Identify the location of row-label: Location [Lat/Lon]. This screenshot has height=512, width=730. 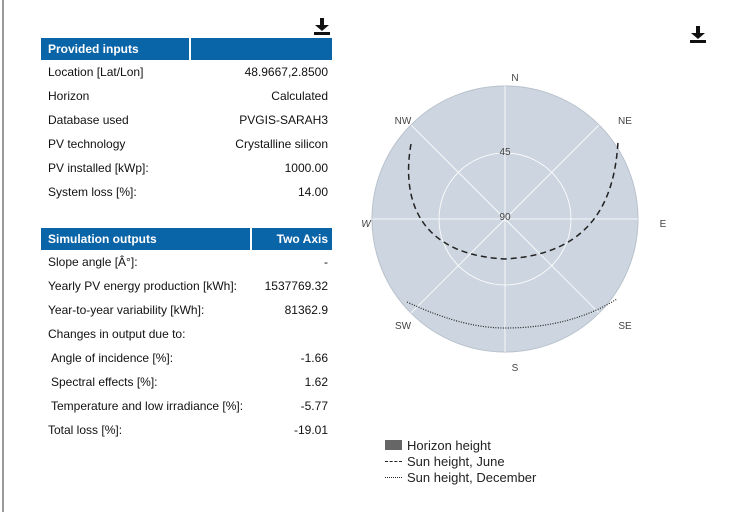
(96, 72).